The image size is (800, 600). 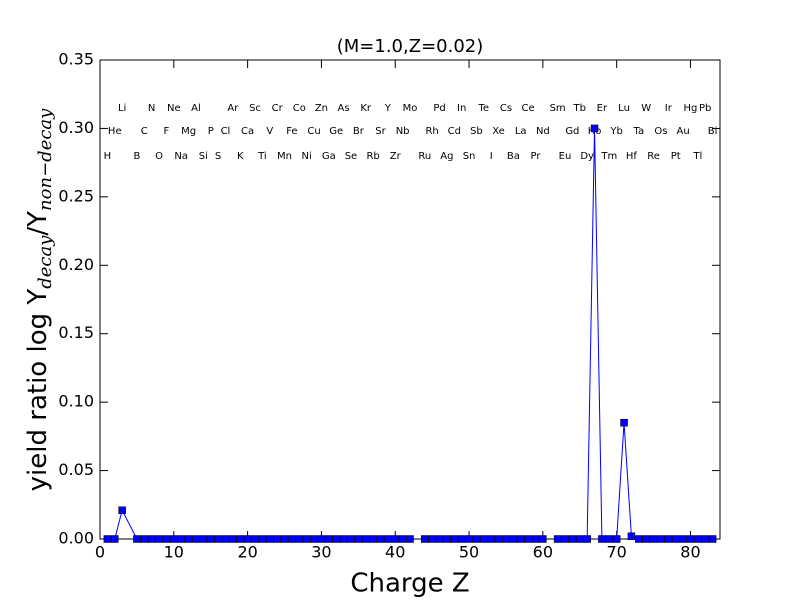 What do you see at coordinates (284, 156) in the screenshot?
I see `element-label: Mn` at bounding box center [284, 156].